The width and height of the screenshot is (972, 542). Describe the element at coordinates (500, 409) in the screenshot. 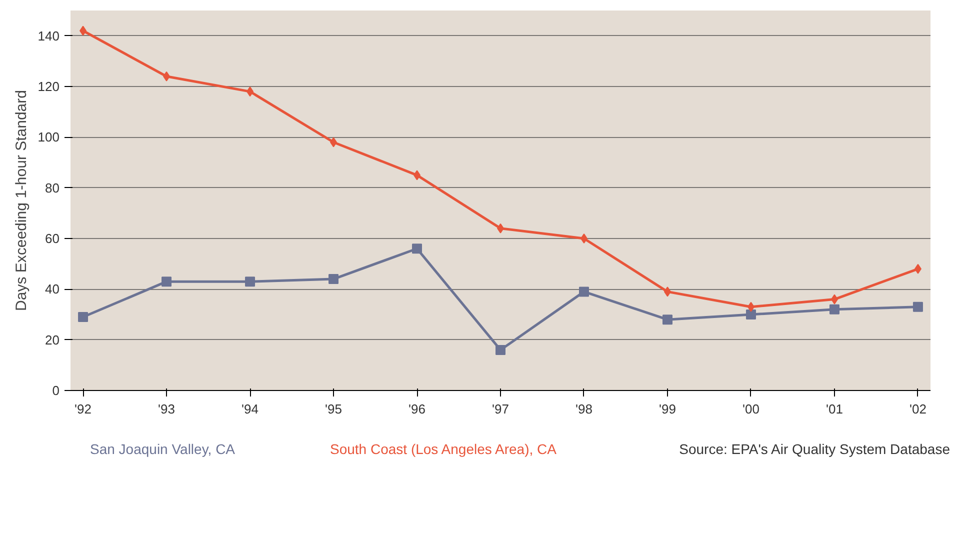

I see `x-tick-label: '97` at that location.